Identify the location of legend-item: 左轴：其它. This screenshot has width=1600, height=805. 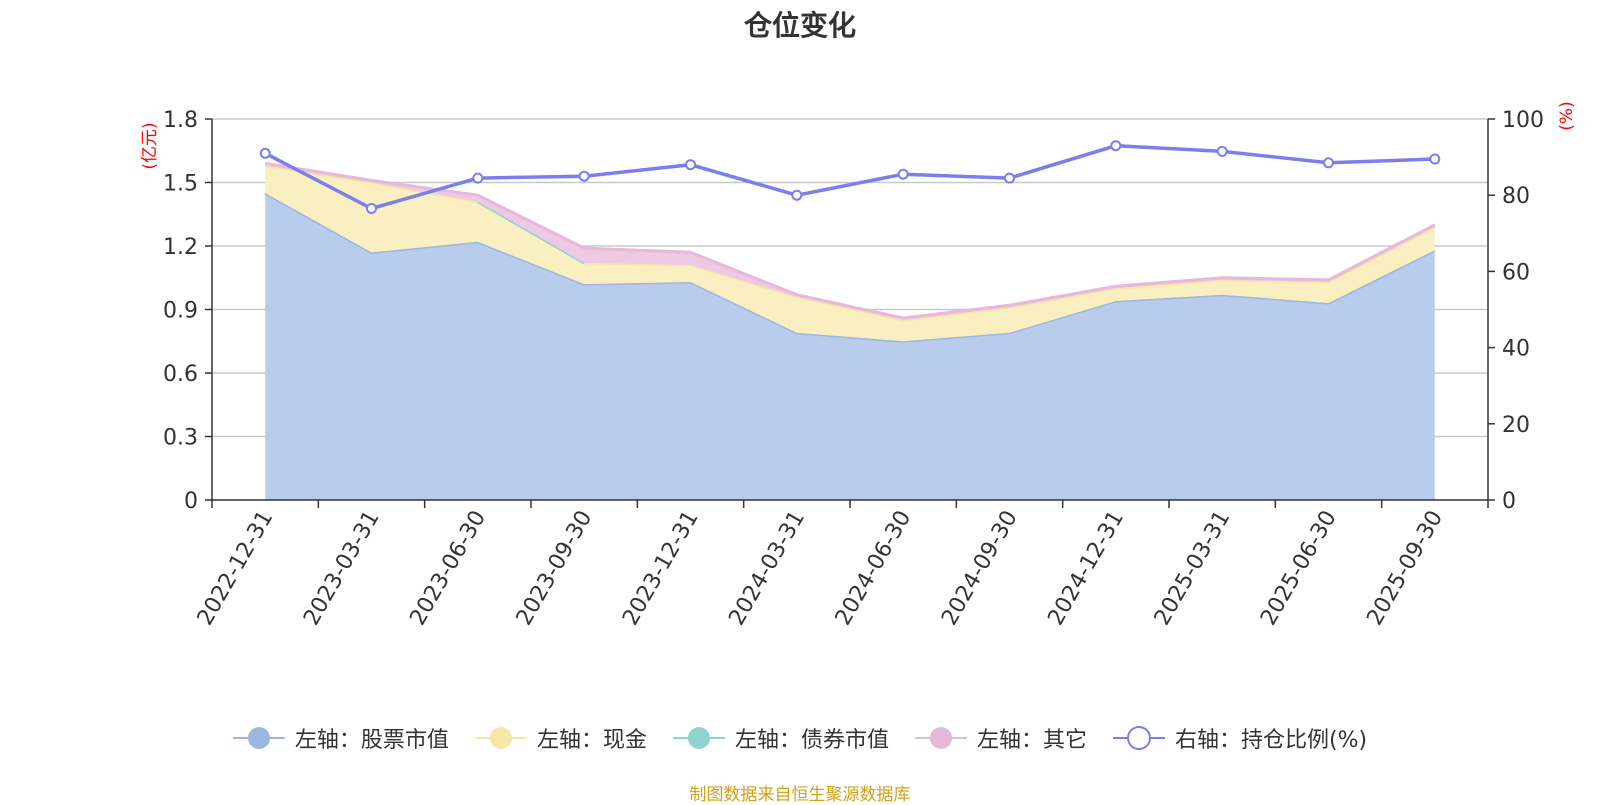
(1000, 738).